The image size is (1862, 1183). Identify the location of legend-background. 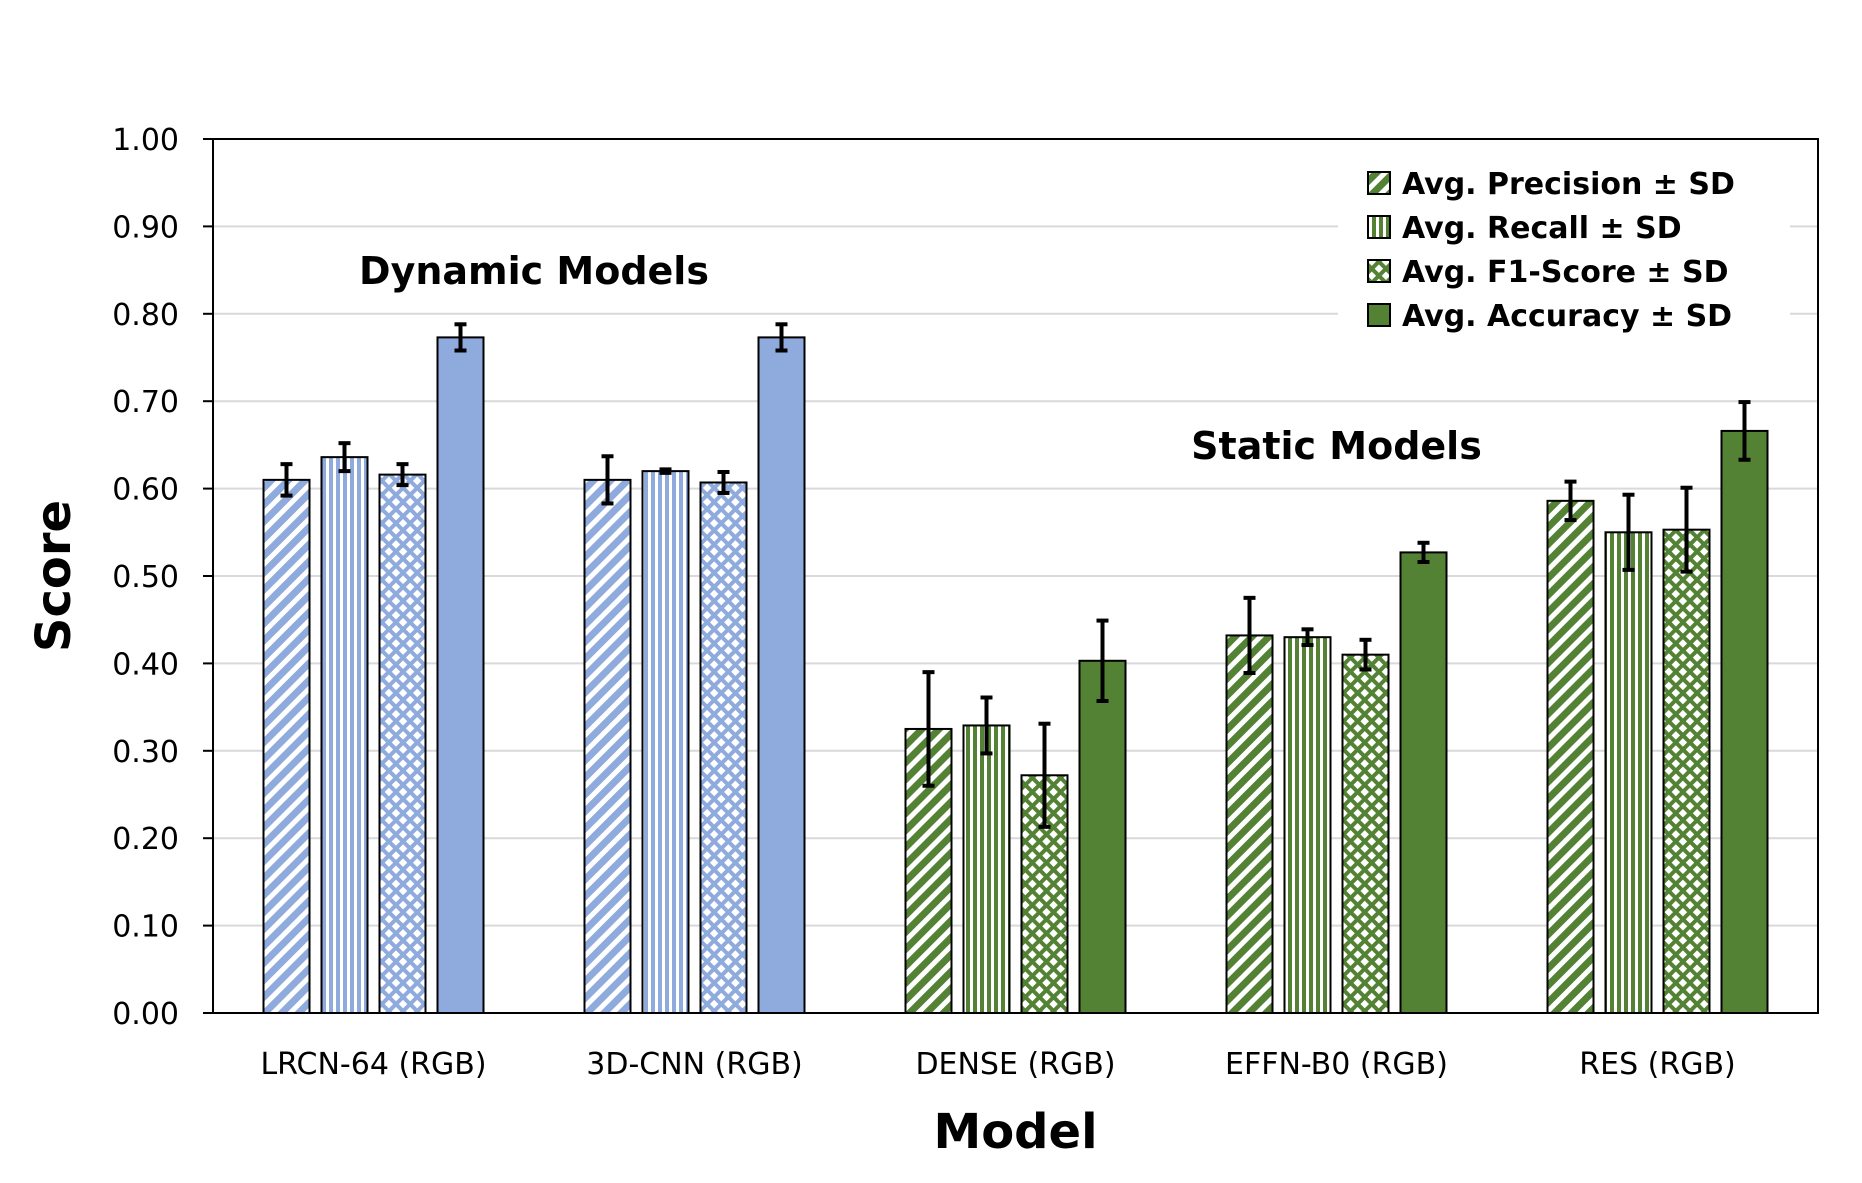
(1564, 251).